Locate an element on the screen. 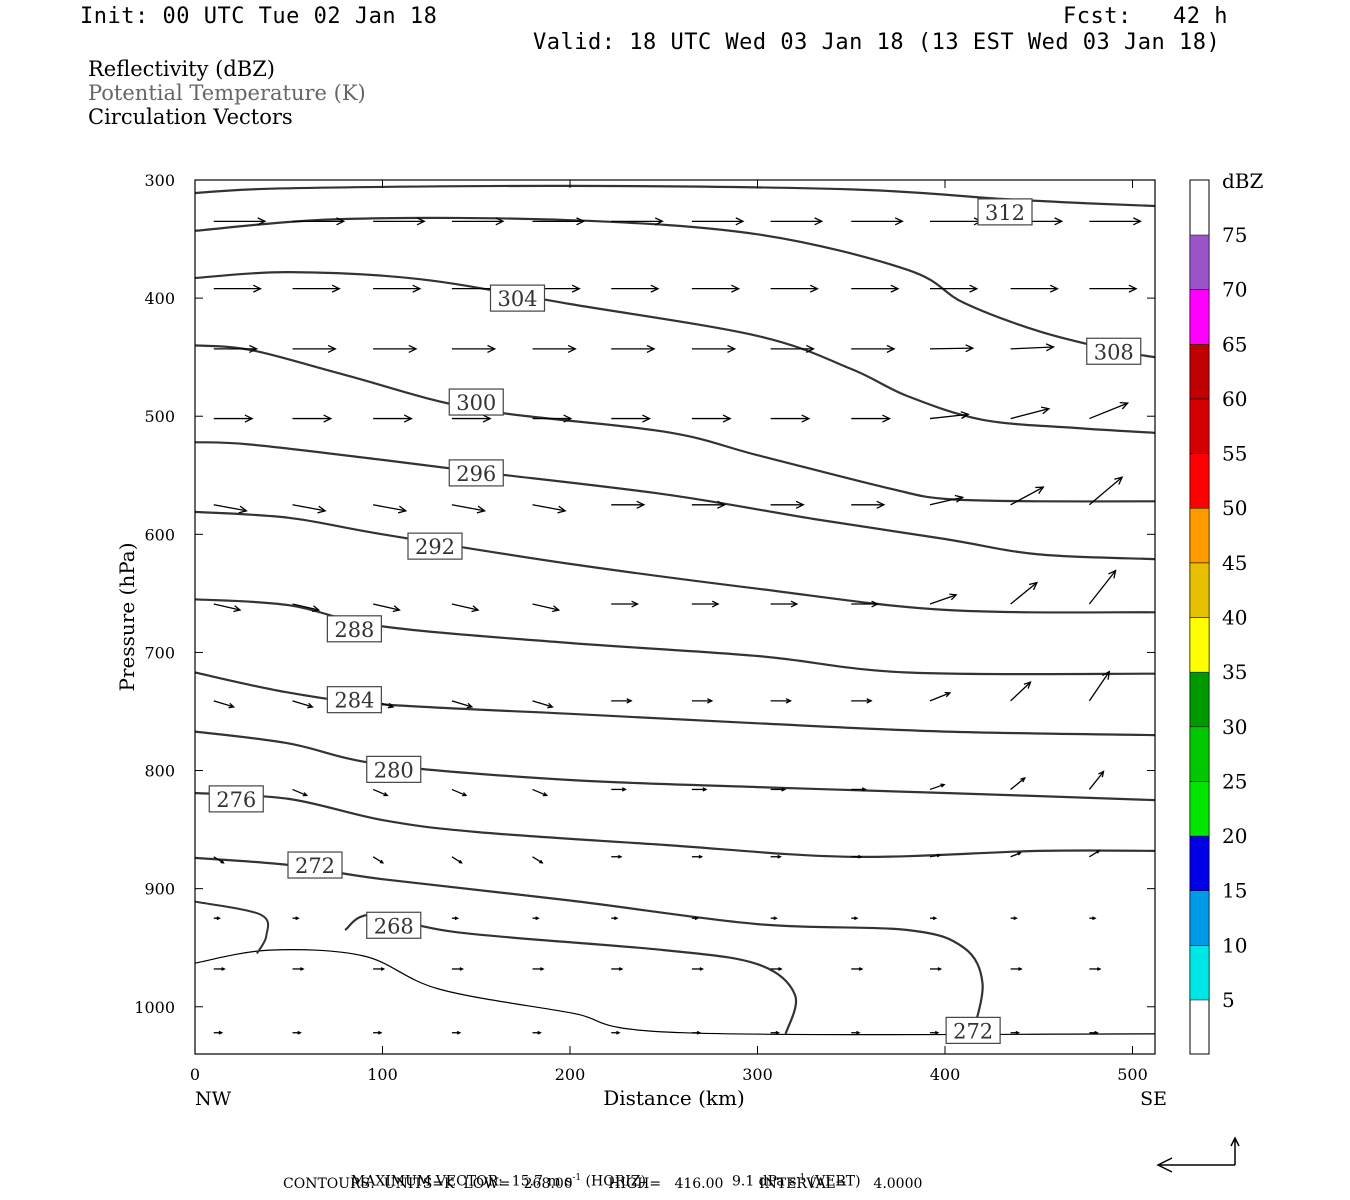 Image resolution: width=1350 pixels, height=1200 pixels. colorbar-label: 5 is located at coordinates (1228, 1000).